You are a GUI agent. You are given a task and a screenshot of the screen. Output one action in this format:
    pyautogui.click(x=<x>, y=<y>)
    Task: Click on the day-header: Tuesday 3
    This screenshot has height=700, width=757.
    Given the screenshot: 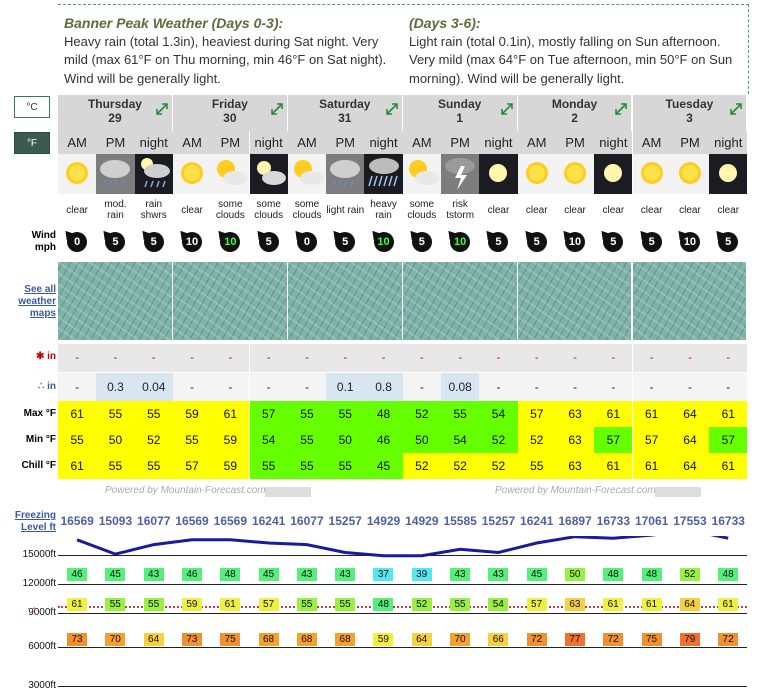 What is the action you would take?
    pyautogui.click(x=689, y=113)
    